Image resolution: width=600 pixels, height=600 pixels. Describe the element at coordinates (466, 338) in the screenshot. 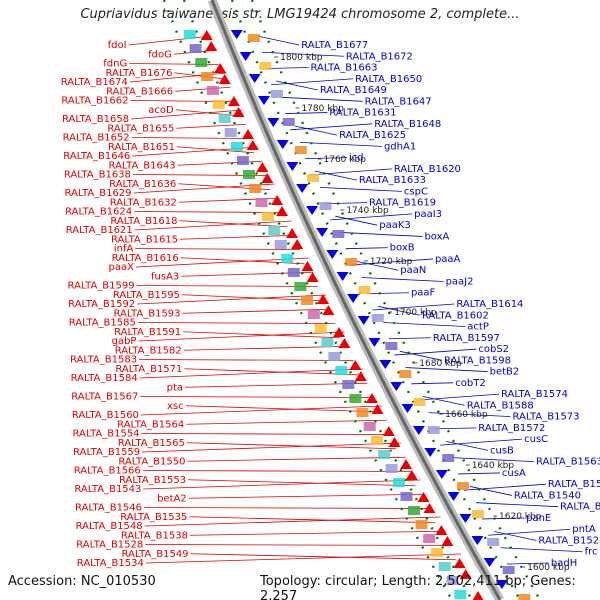

I see `gene-label-ralta-b1597: RALTA_B1597` at that location.